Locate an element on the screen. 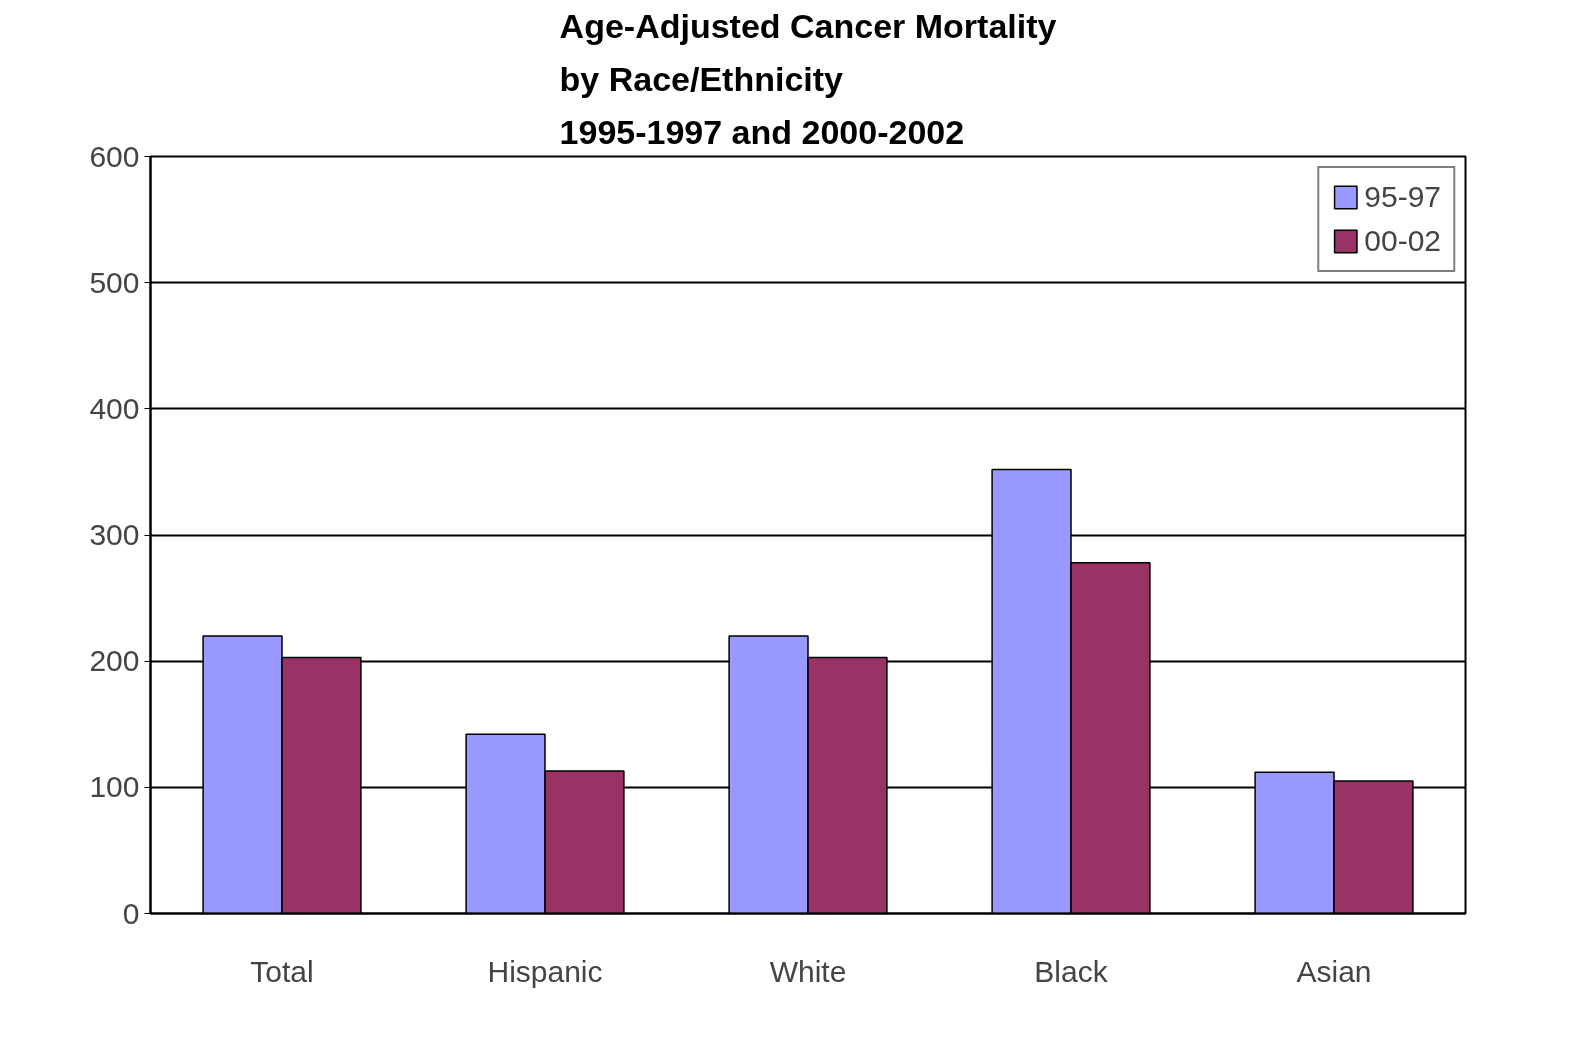  y-tick-label: 0 is located at coordinates (131, 913).